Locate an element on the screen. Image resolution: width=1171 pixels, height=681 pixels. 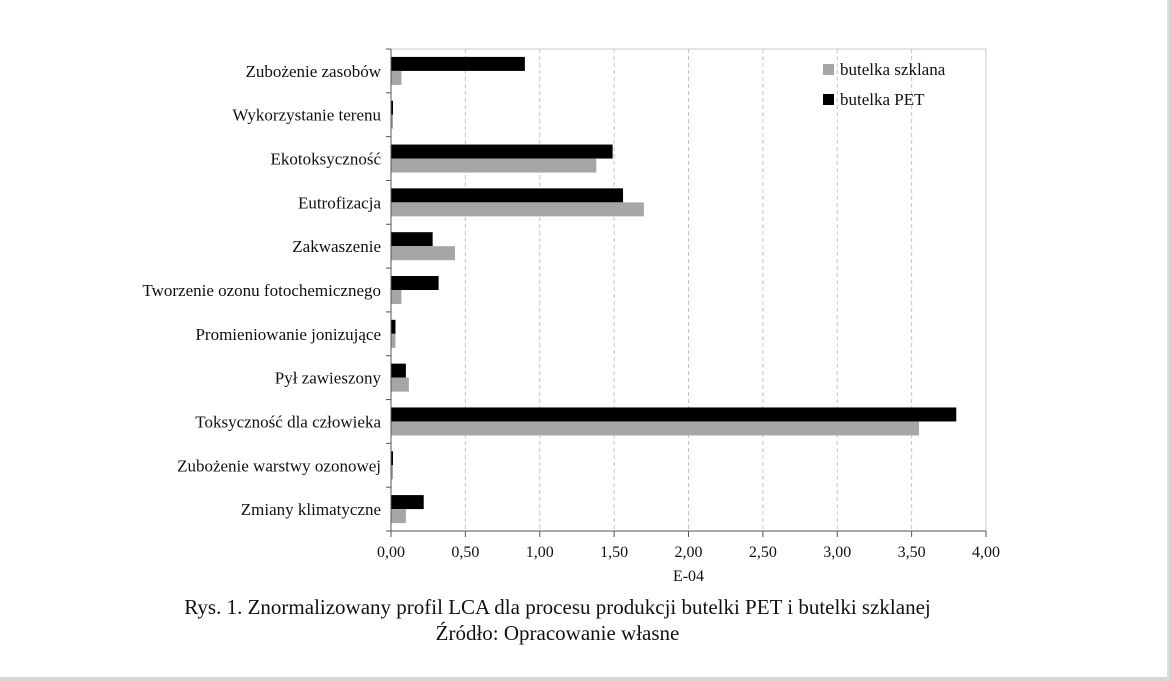
x-tick-label: 3,00 is located at coordinates (837, 552).